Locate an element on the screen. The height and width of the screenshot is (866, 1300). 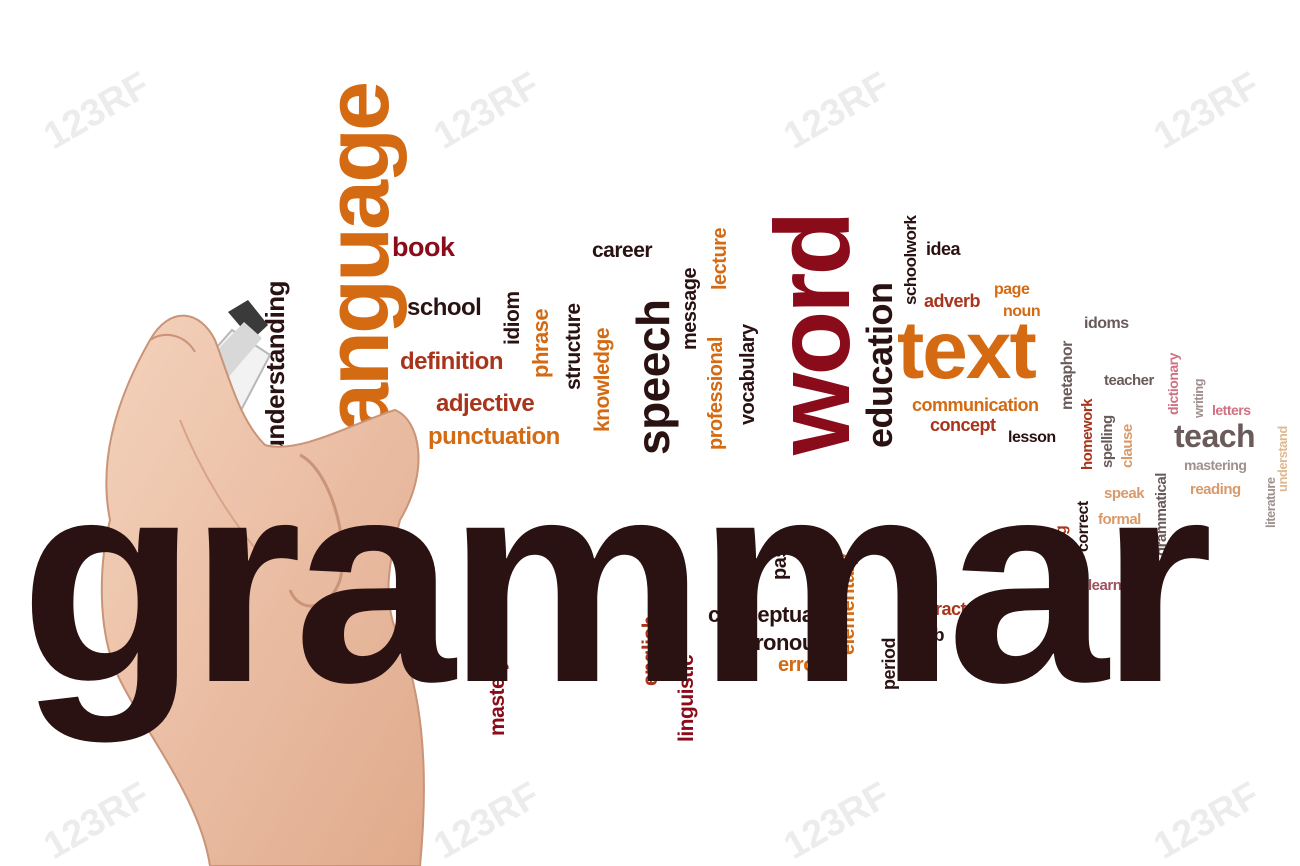
word-adjective: adjective is located at coordinates (485, 403).